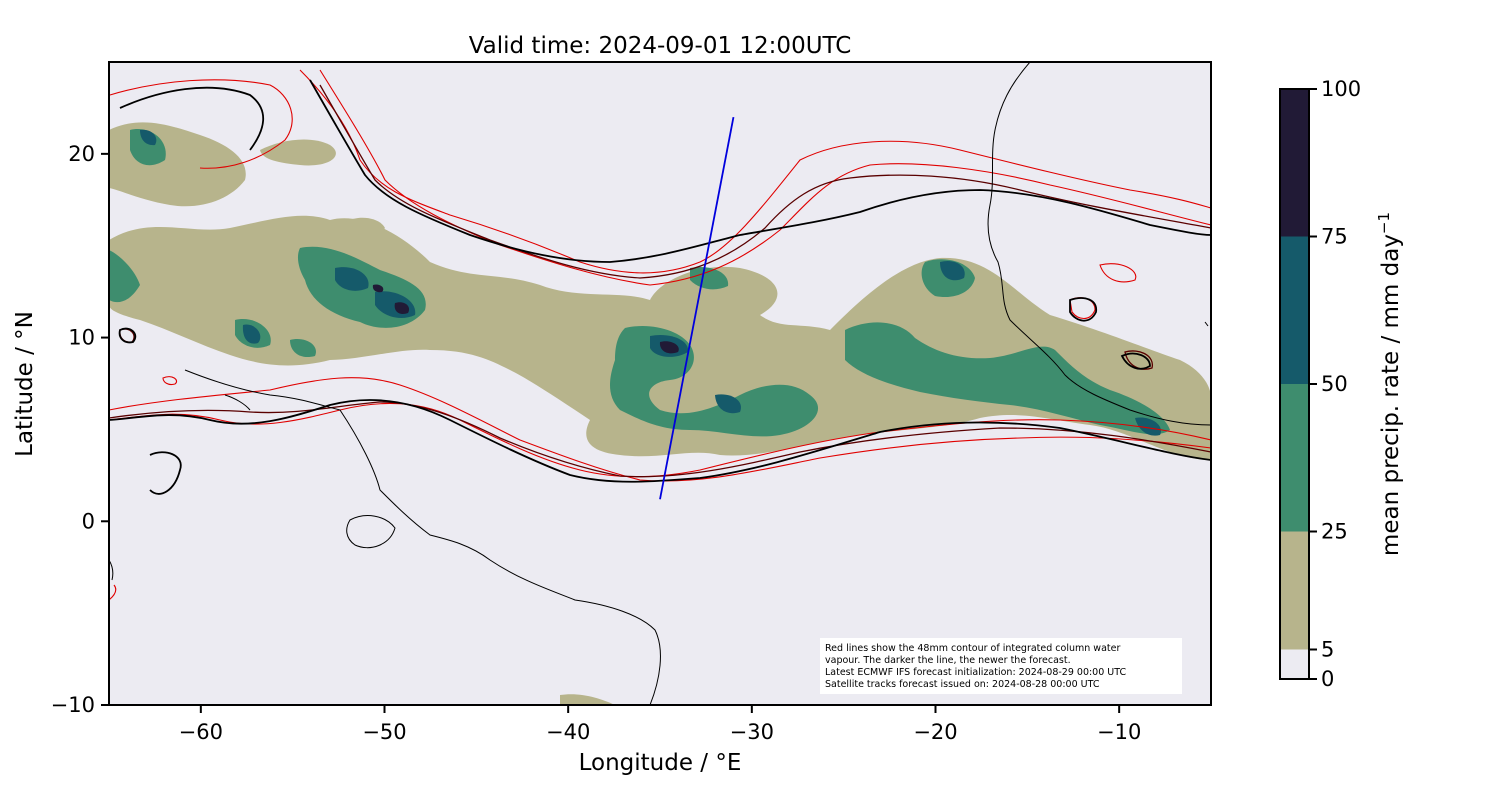 The height and width of the screenshot is (800, 1500). What do you see at coordinates (568, 732) in the screenshot?
I see `x-tick-label: −40` at bounding box center [568, 732].